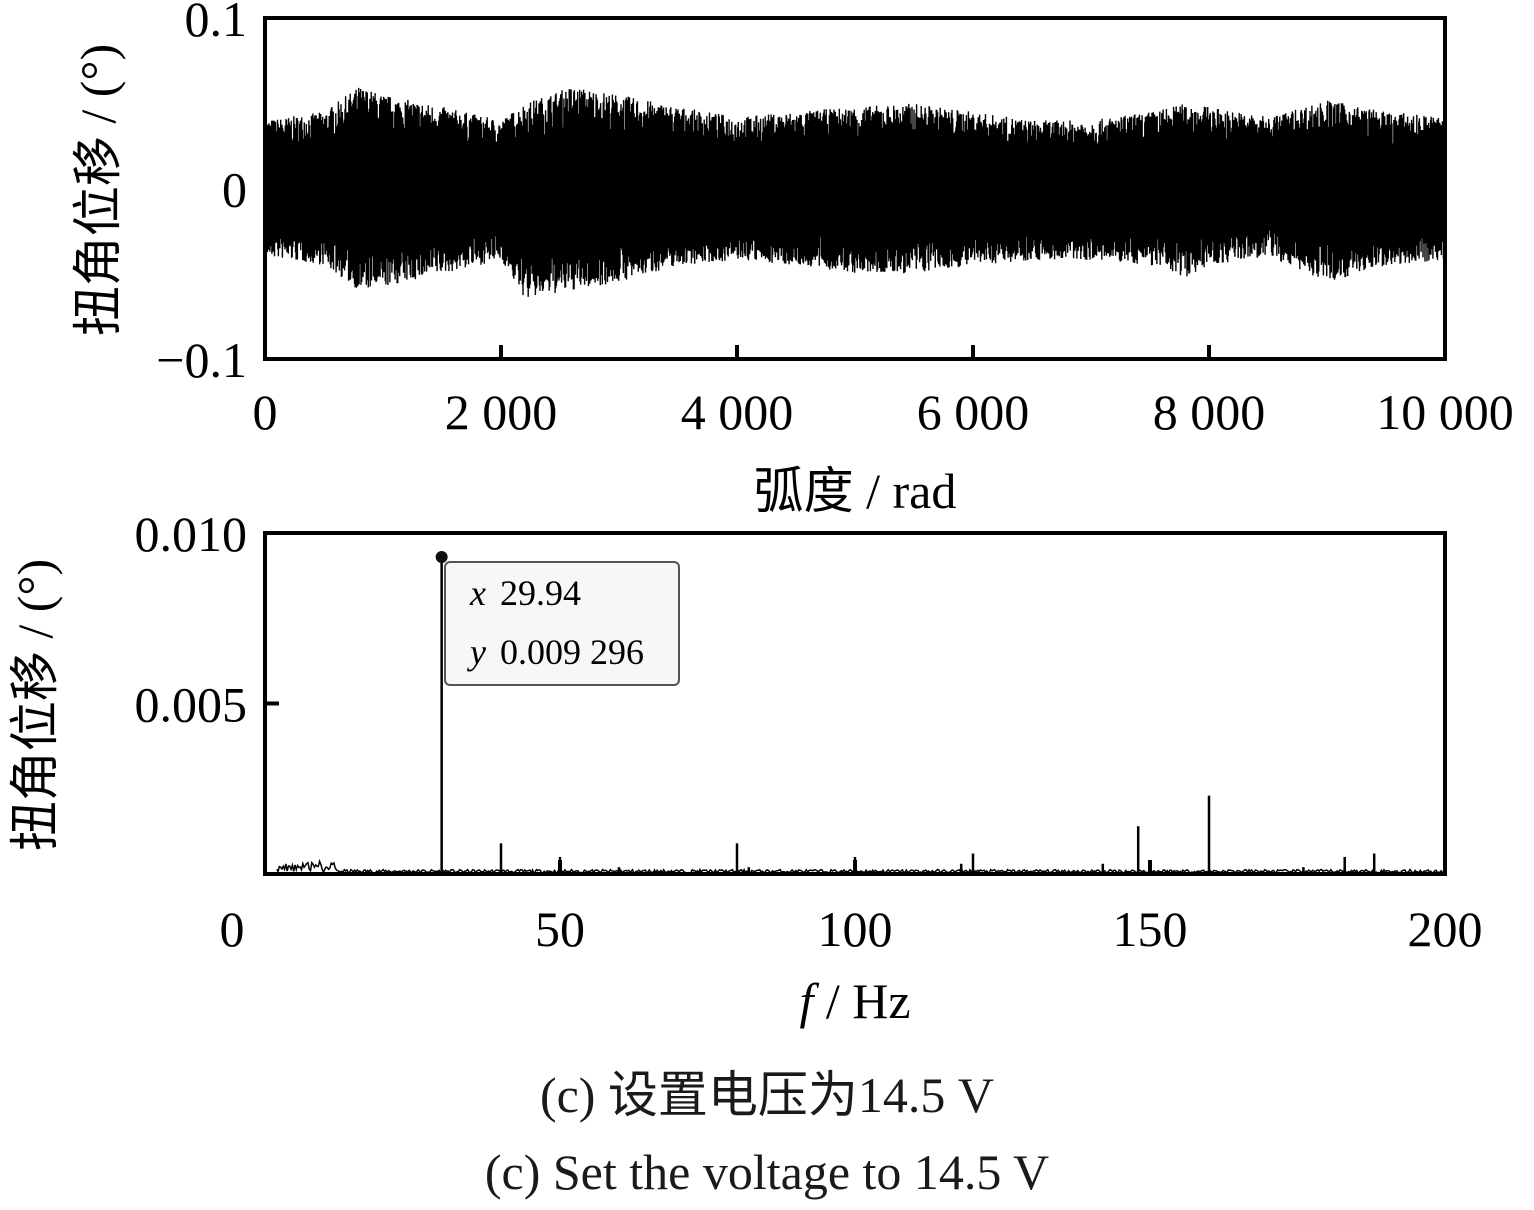 This screenshot has width=1534, height=1210. Describe the element at coordinates (216, 23) in the screenshot. I see `y-tick-label: 0.1` at that location.